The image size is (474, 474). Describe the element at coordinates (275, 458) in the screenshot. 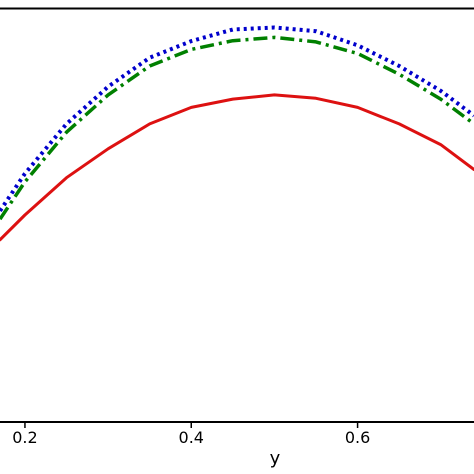

I see `x-axis-label: y` at that location.